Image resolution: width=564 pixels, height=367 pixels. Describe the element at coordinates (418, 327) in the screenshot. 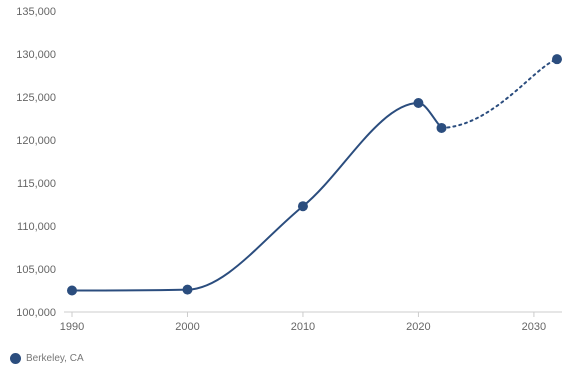

I see `x-tick-label: 2020` at that location.